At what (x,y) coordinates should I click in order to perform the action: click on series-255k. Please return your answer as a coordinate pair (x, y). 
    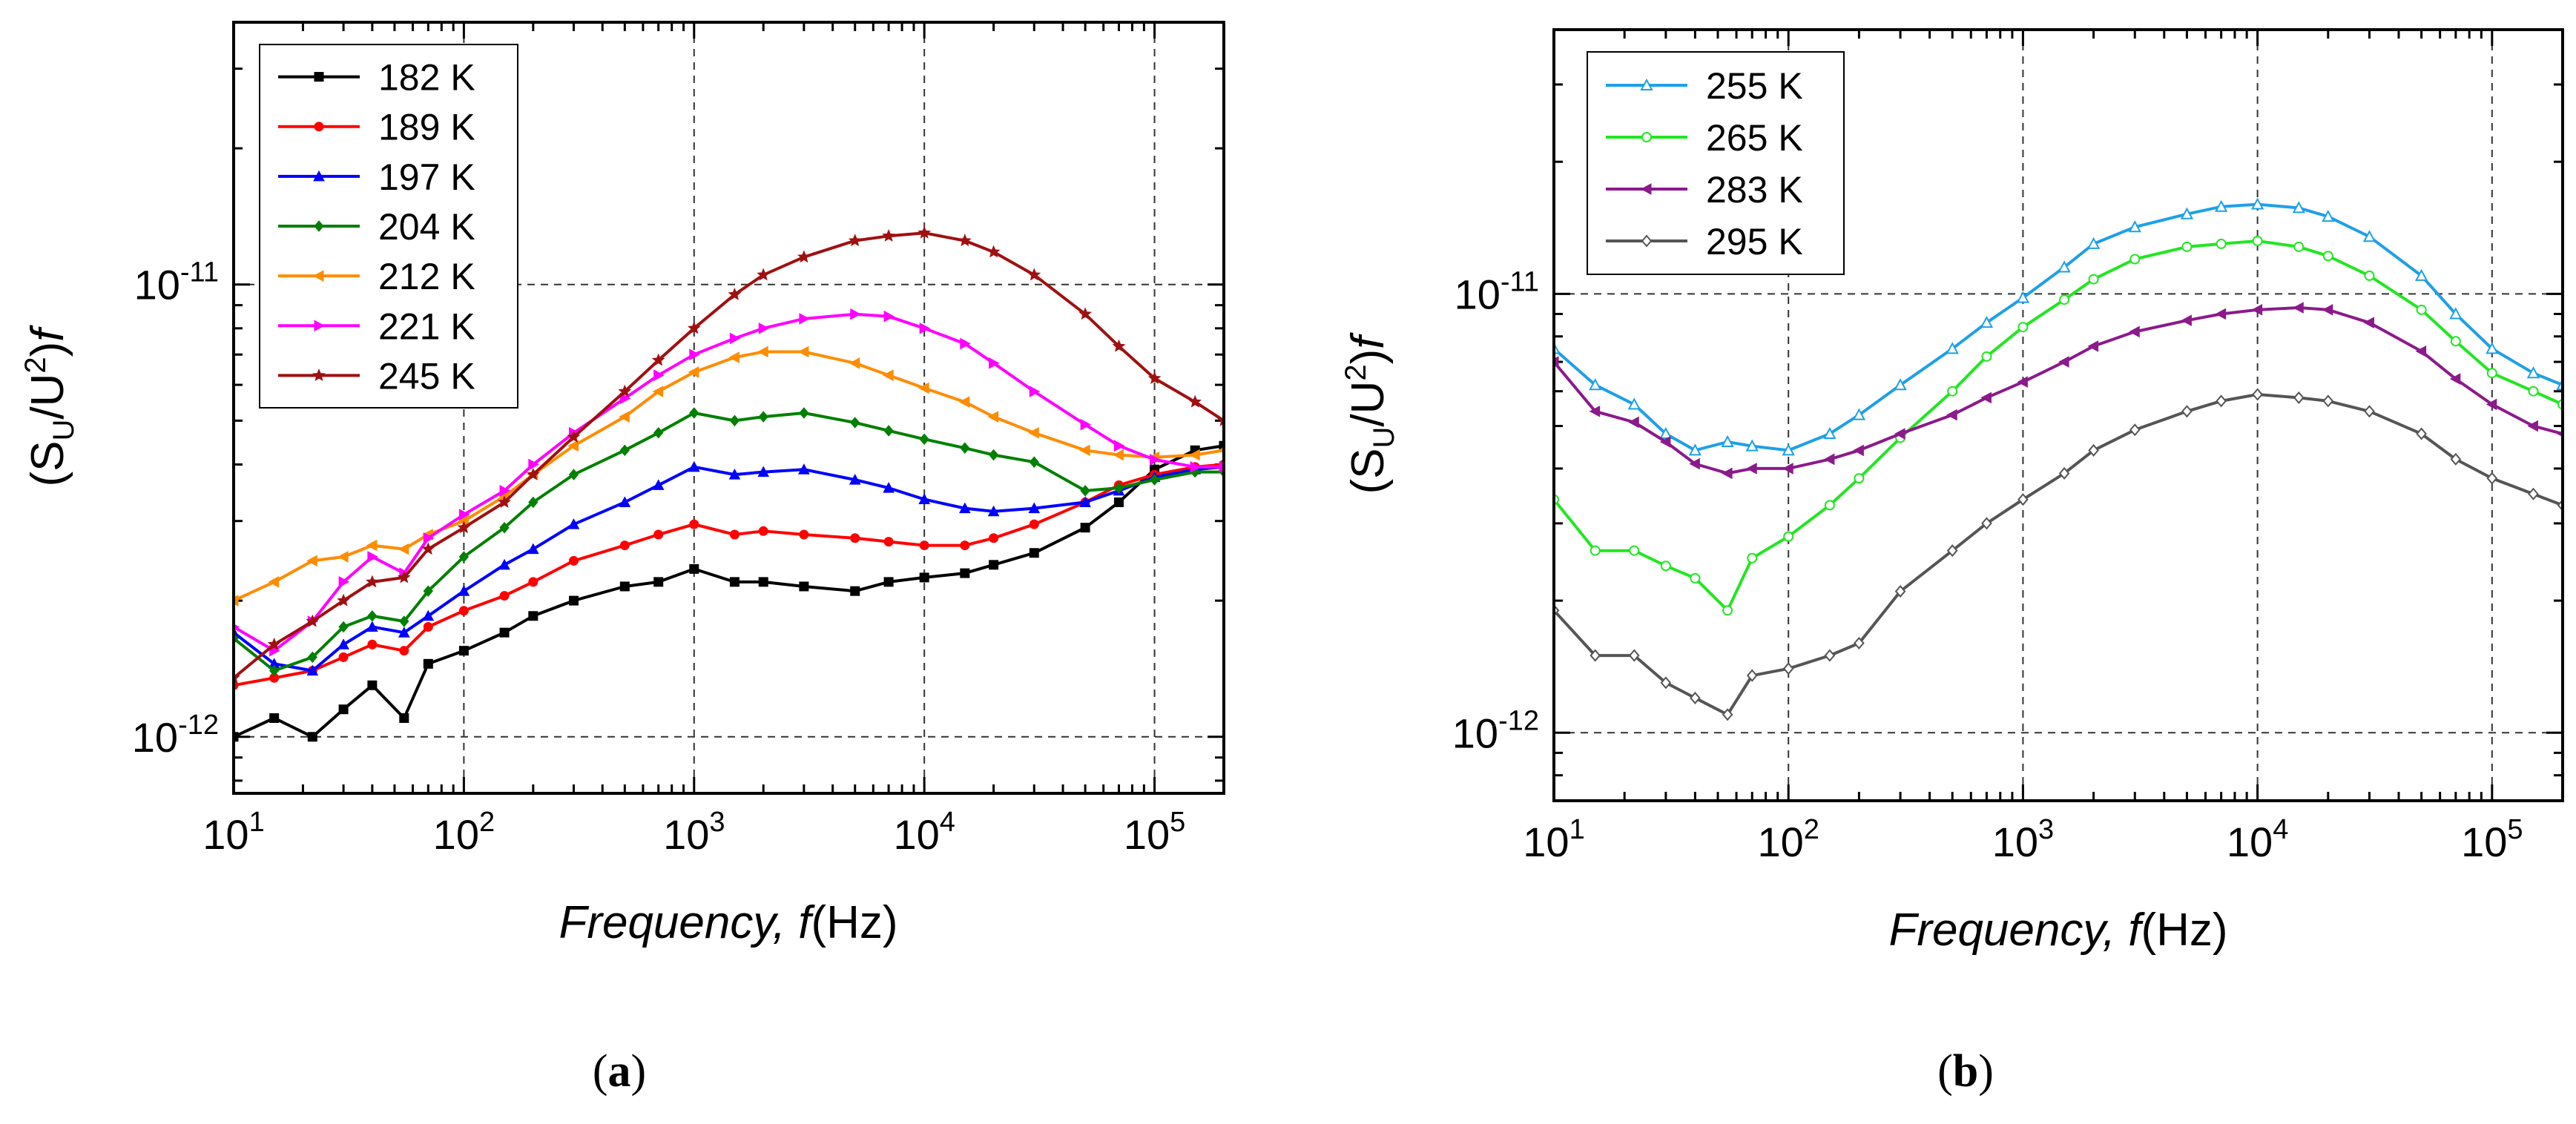
    Looking at the image, I should click on (2058, 326).